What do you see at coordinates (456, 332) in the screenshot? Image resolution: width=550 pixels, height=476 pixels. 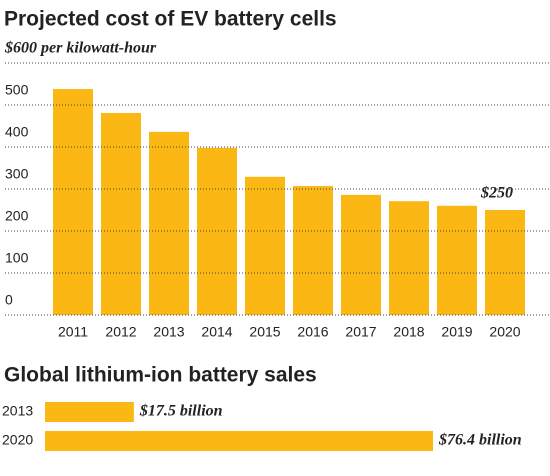 I see `x-tick-label: 2019` at bounding box center [456, 332].